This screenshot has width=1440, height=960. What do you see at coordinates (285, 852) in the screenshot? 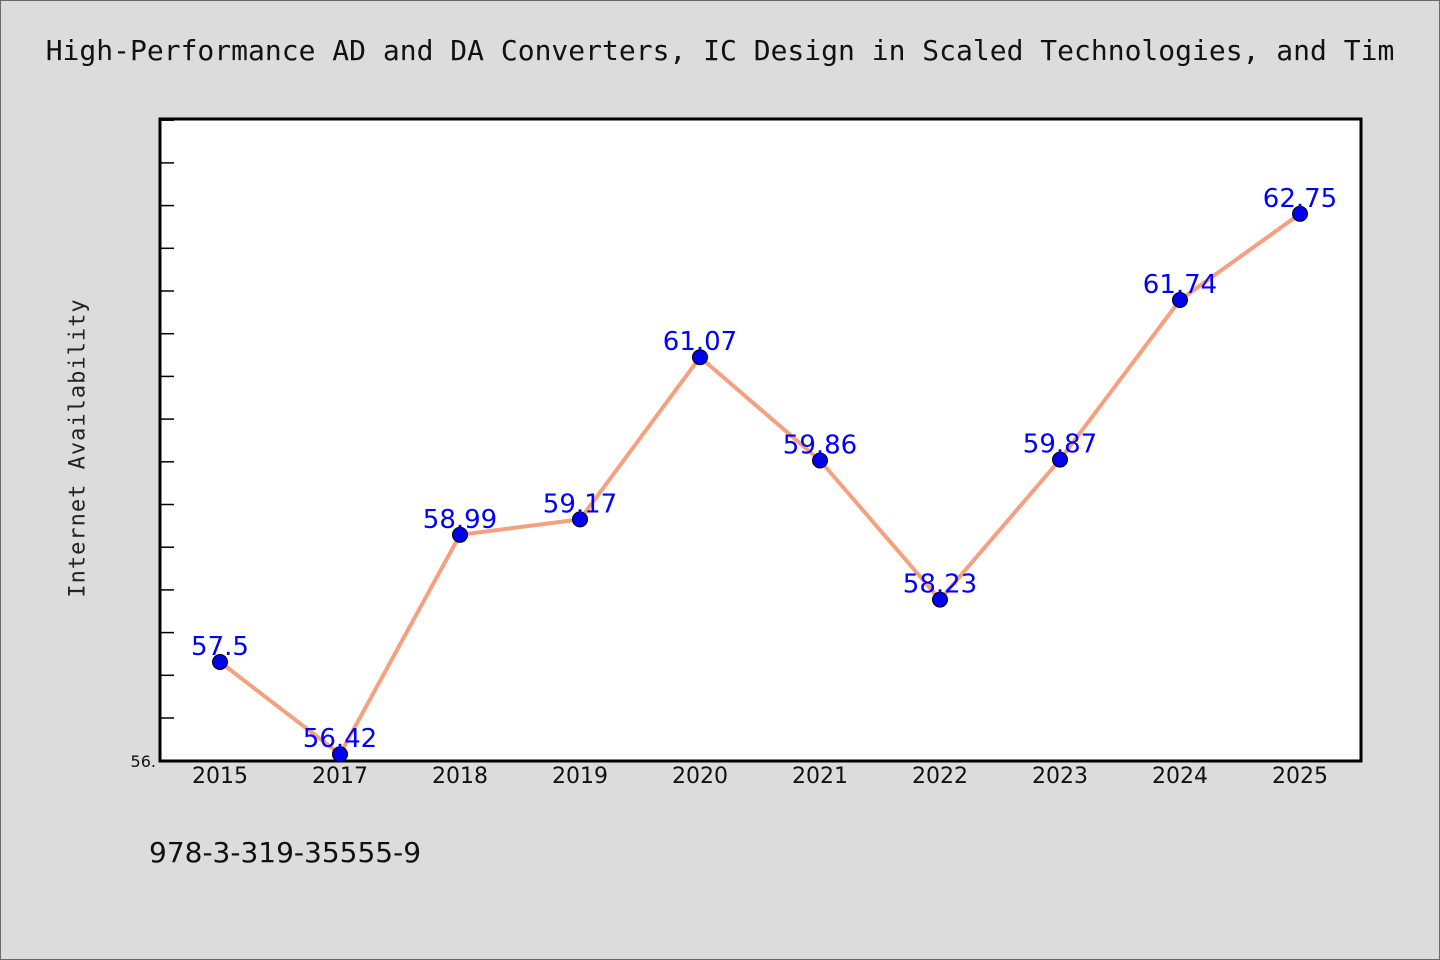
I see `isbn-text: 978-3-319-35555-9` at bounding box center [285, 852].